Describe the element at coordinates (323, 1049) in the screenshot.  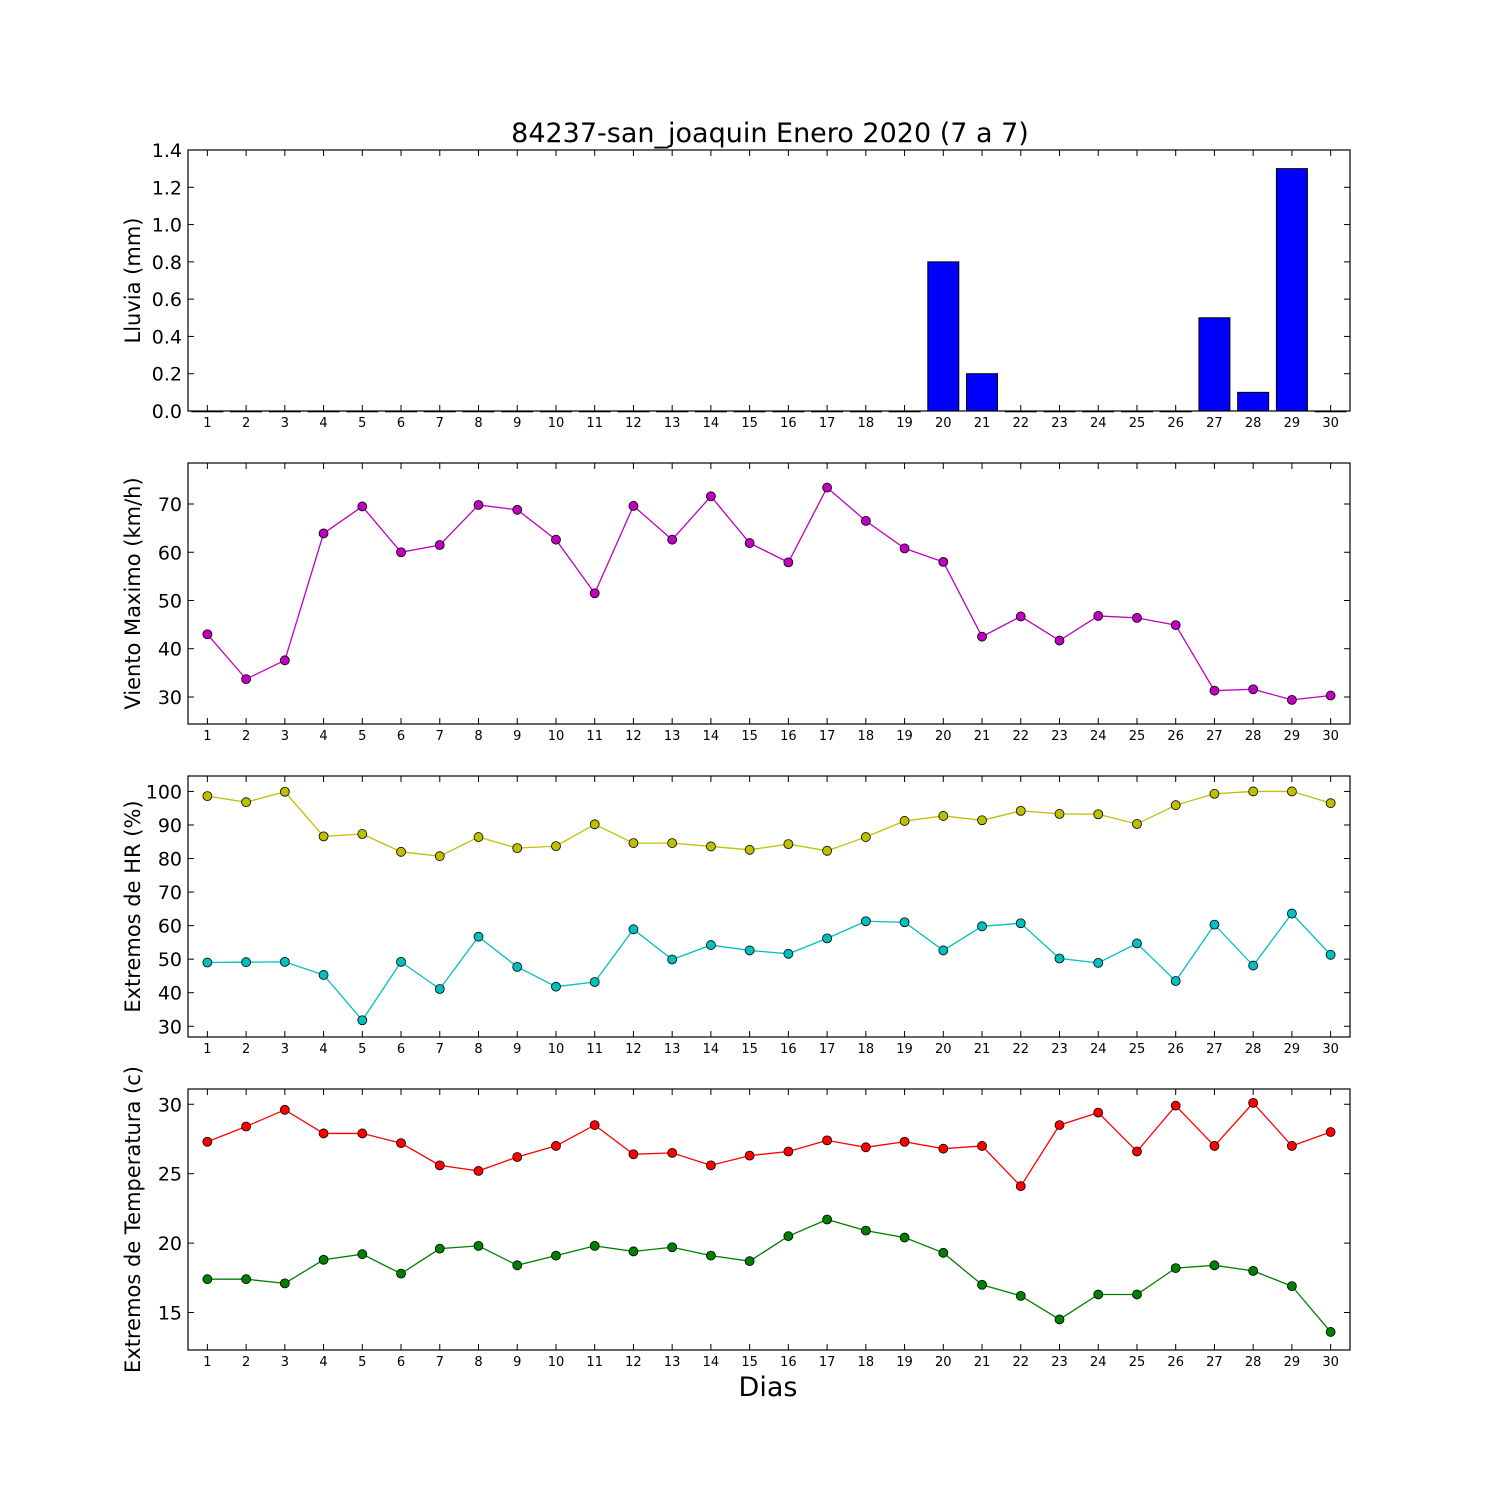
I see `x-tick-label: 4` at that location.